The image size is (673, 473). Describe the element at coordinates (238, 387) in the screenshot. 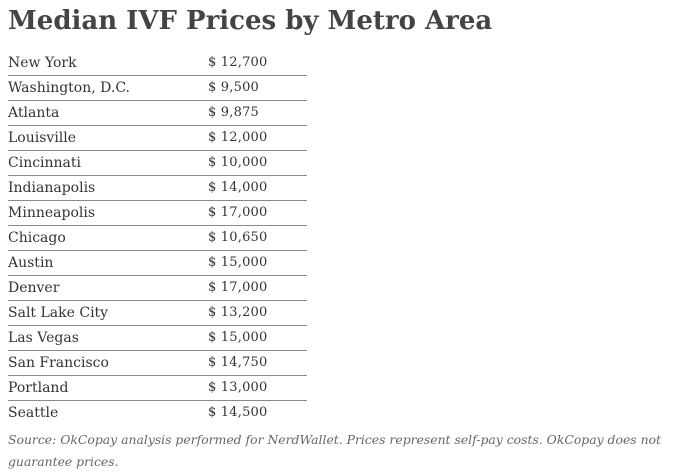

I see `median-price: $ 13,000` at that location.